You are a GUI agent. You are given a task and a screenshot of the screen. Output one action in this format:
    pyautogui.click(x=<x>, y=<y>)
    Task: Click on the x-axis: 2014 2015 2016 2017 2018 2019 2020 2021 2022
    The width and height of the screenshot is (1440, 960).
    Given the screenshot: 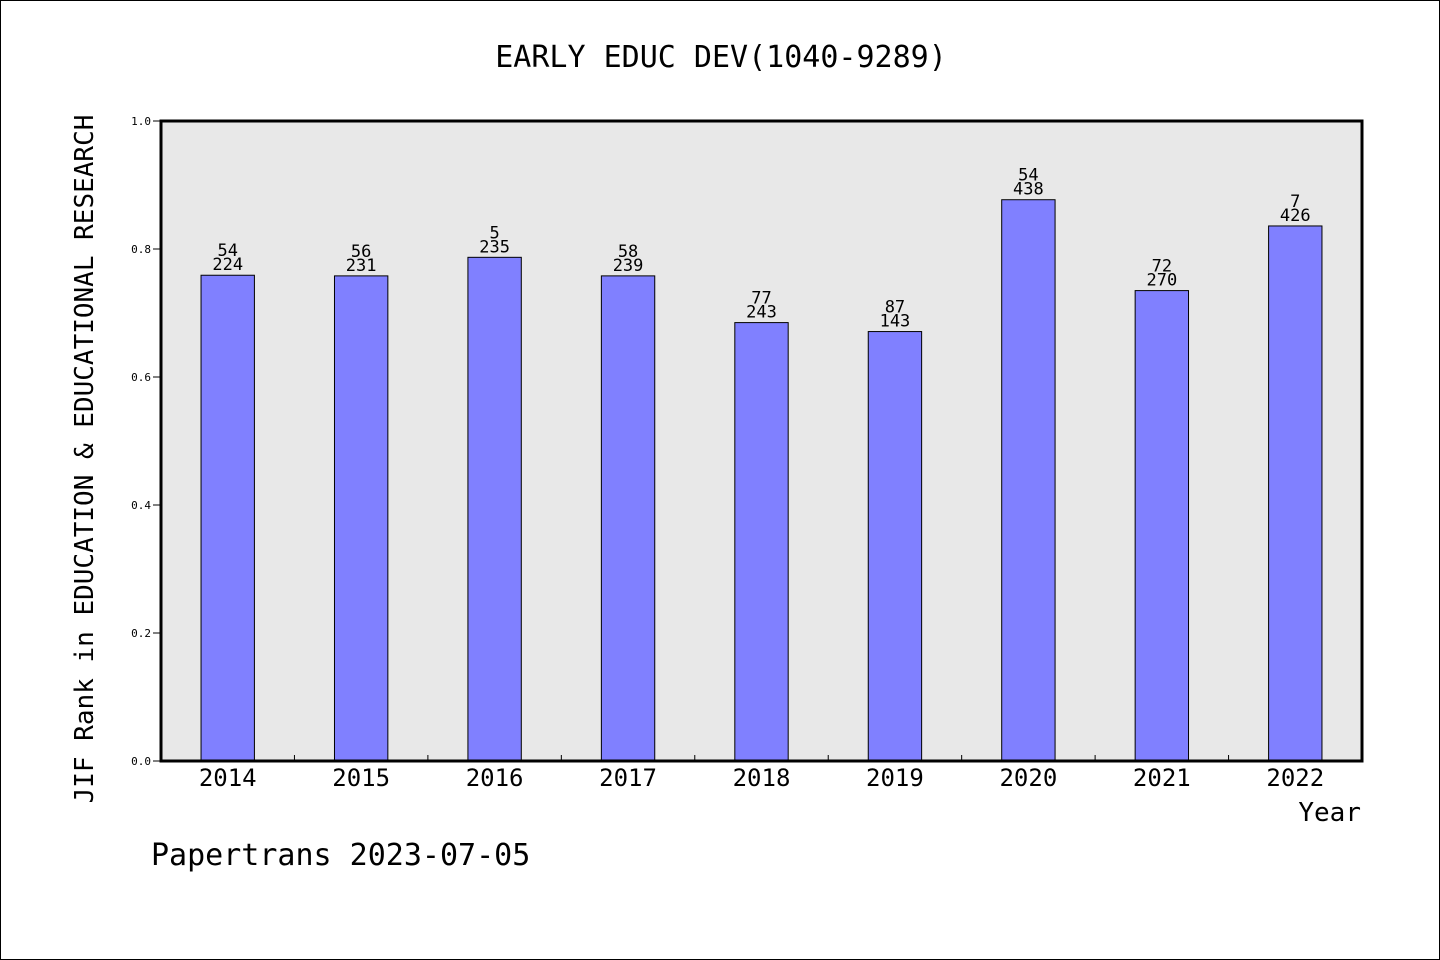 What is the action you would take?
    pyautogui.click(x=761, y=773)
    